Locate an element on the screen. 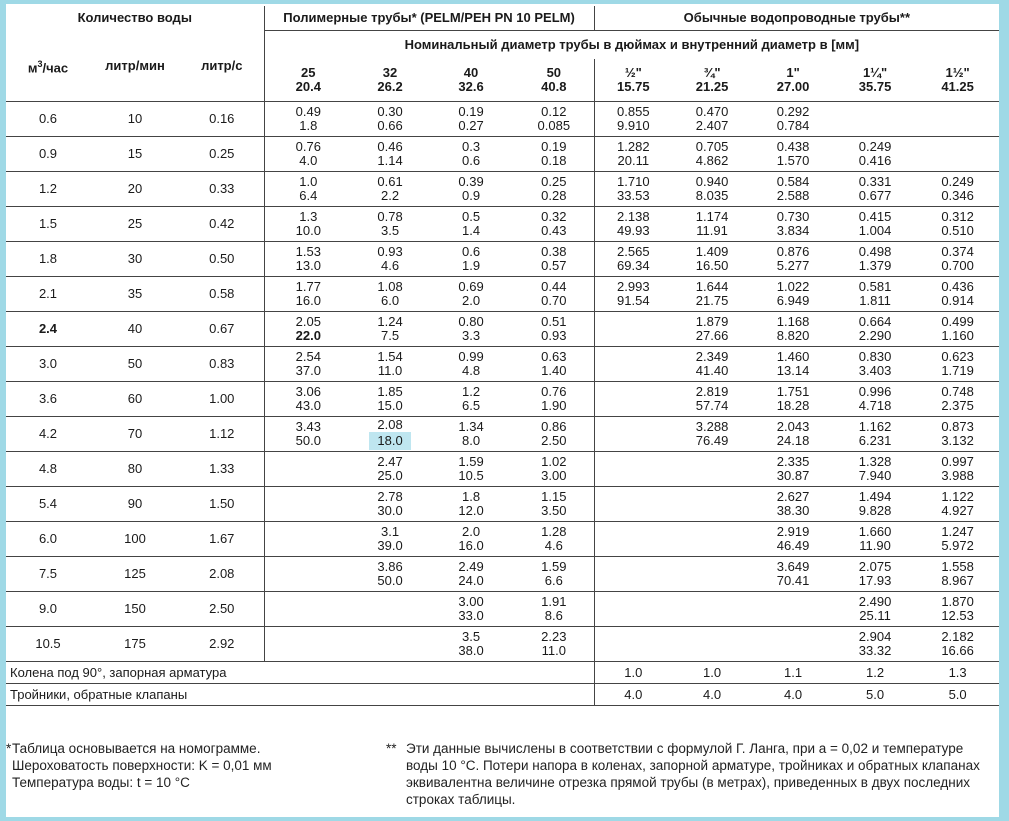  head-loss-value: 25.0 is located at coordinates (390, 475).